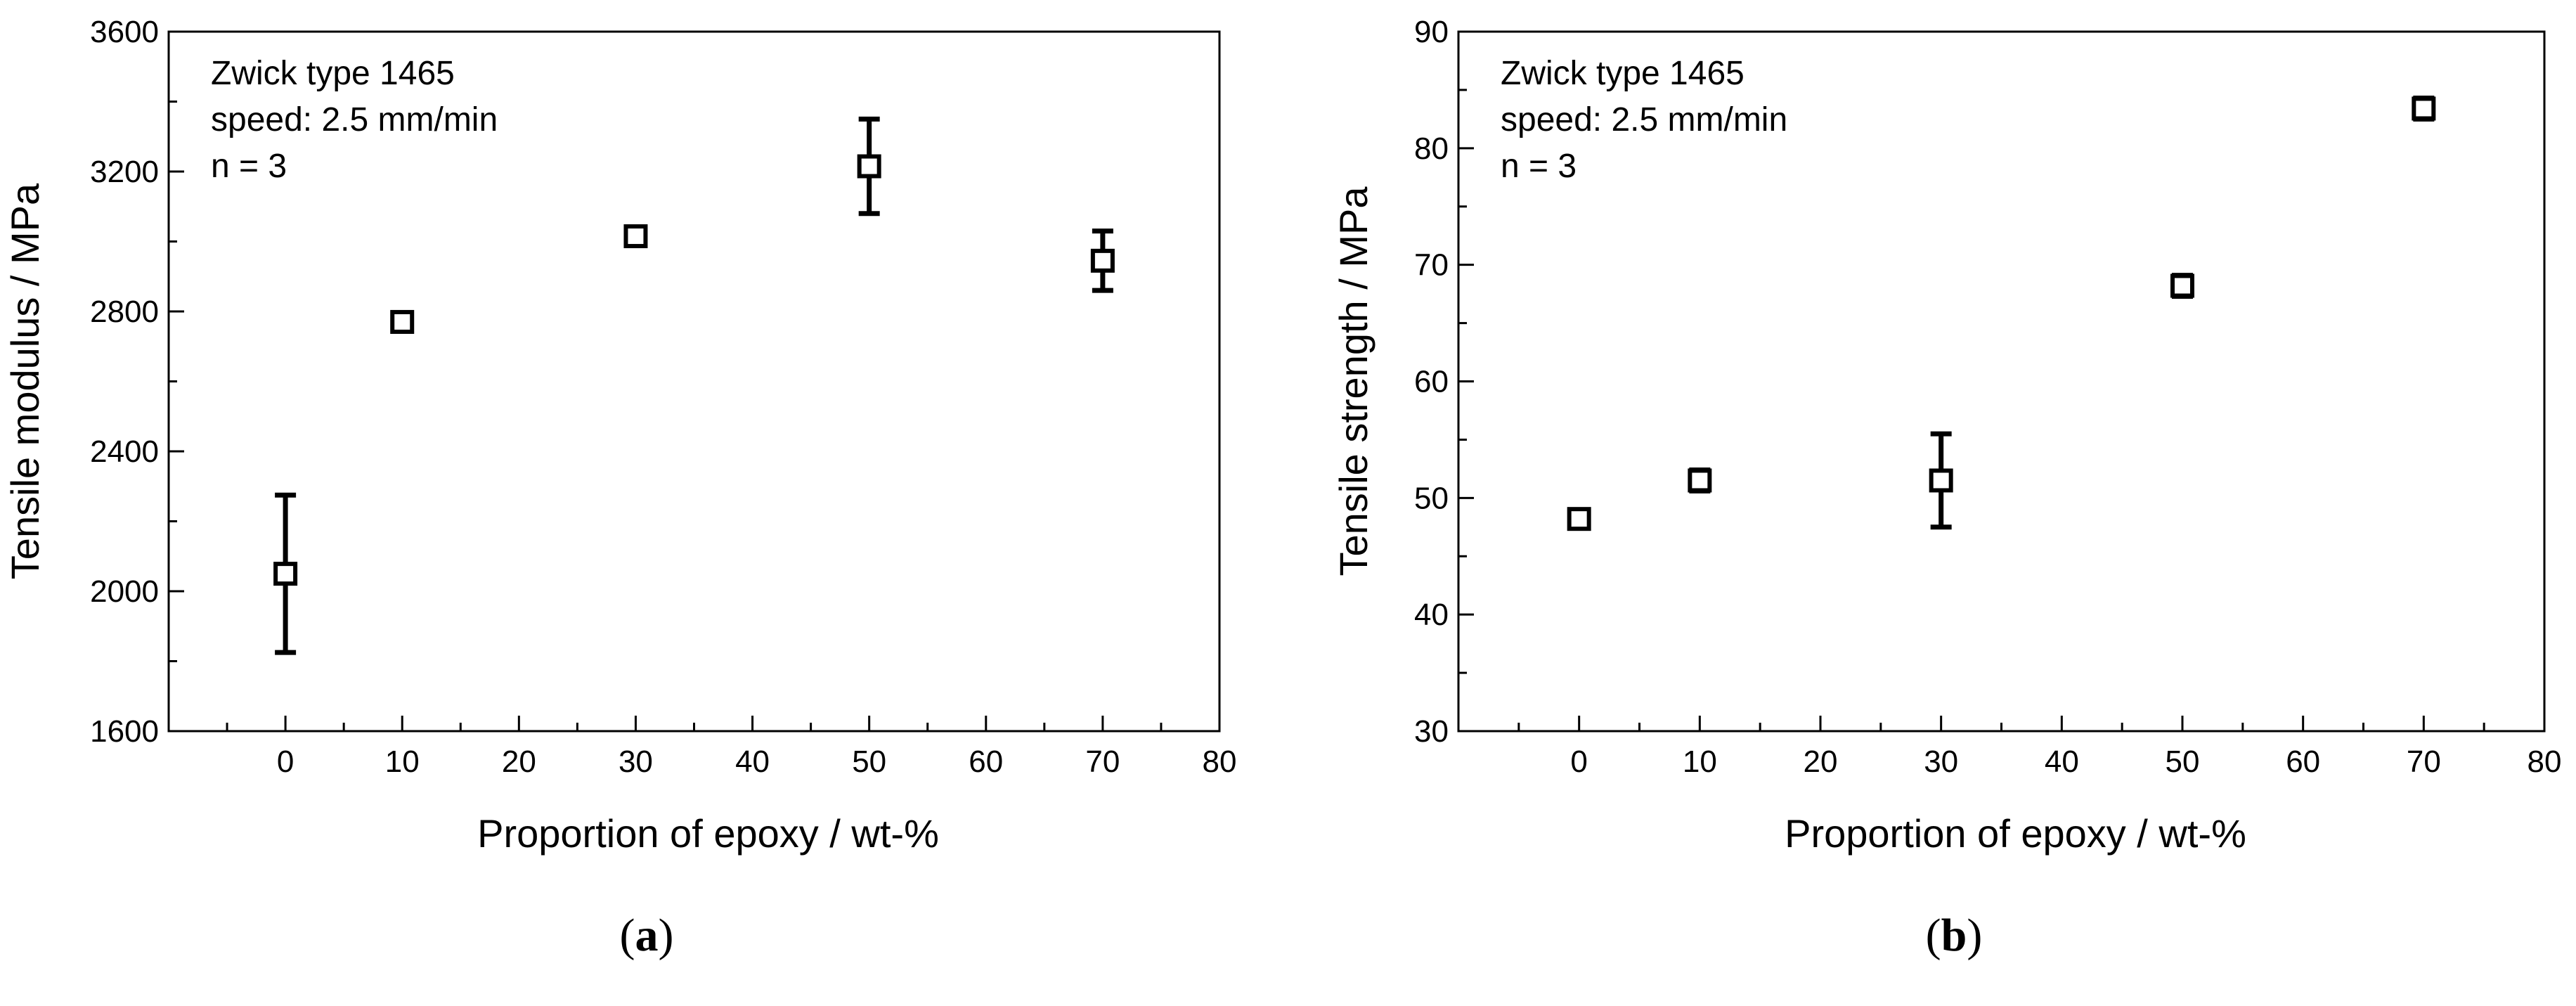 Image resolution: width=2576 pixels, height=1006 pixels. I want to click on y-tick-label: 2800, so click(124, 312).